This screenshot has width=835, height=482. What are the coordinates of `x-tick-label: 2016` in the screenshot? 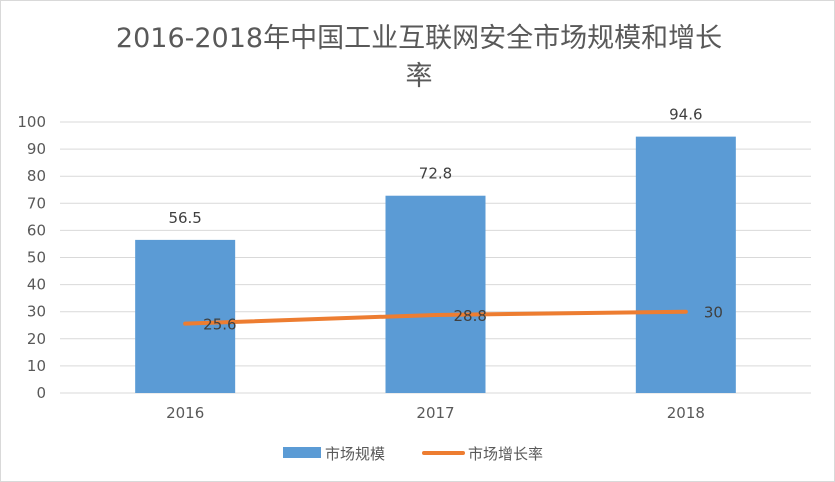 It's located at (185, 413).